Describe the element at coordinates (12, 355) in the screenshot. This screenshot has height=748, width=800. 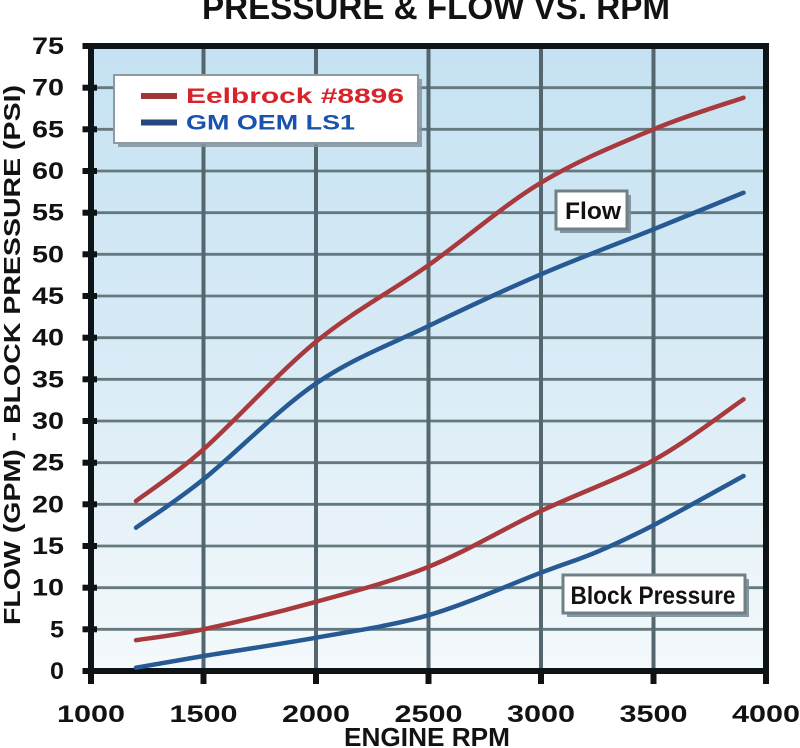
I see `svg-text:FLOW (GPM) - BLOCK PRESSURE (P: FLOW (GPM) - BLOCK PRESSURE (PSI)` at that location.